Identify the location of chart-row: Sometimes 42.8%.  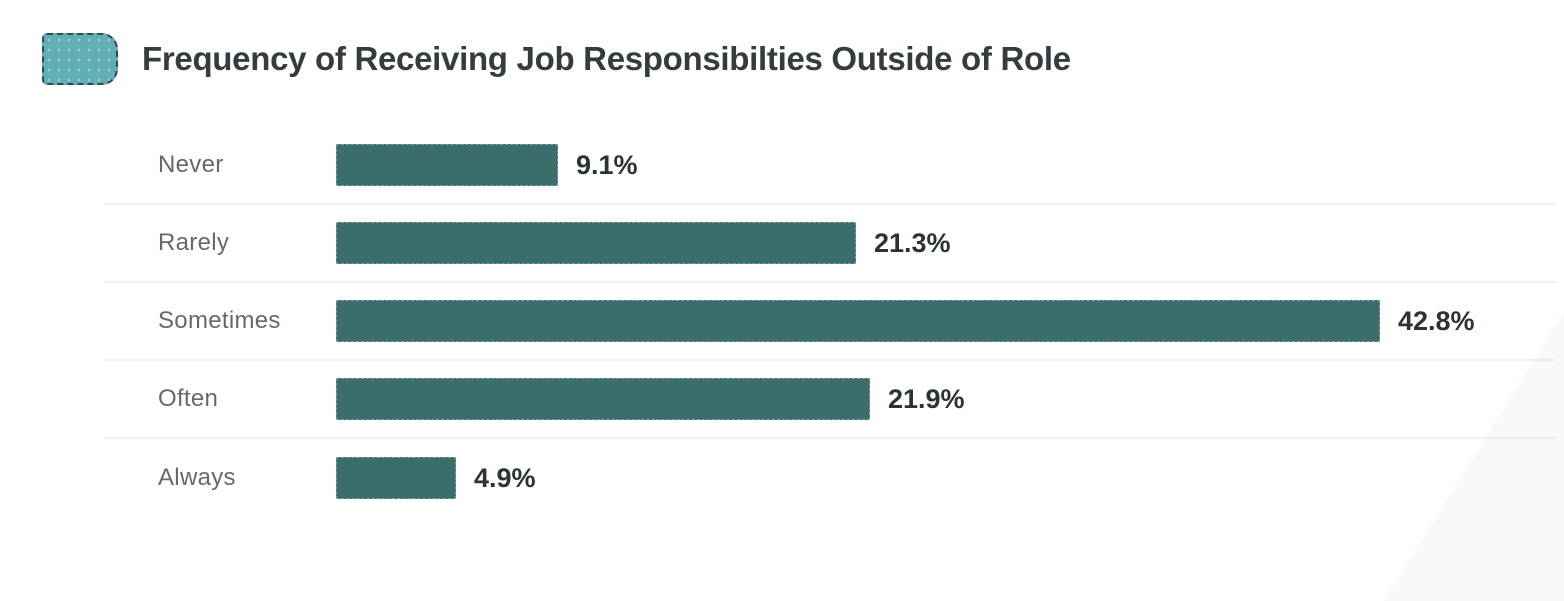
(830, 322).